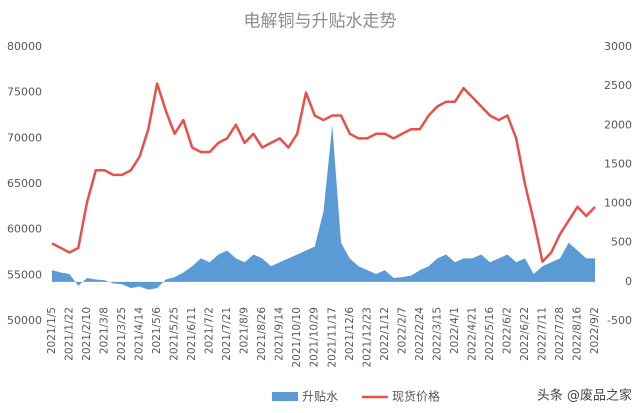 Image resolution: width=640 pixels, height=413 pixels. Describe the element at coordinates (542, 334) in the screenshot. I see `x-tick-label: 2022/7/11` at that location.